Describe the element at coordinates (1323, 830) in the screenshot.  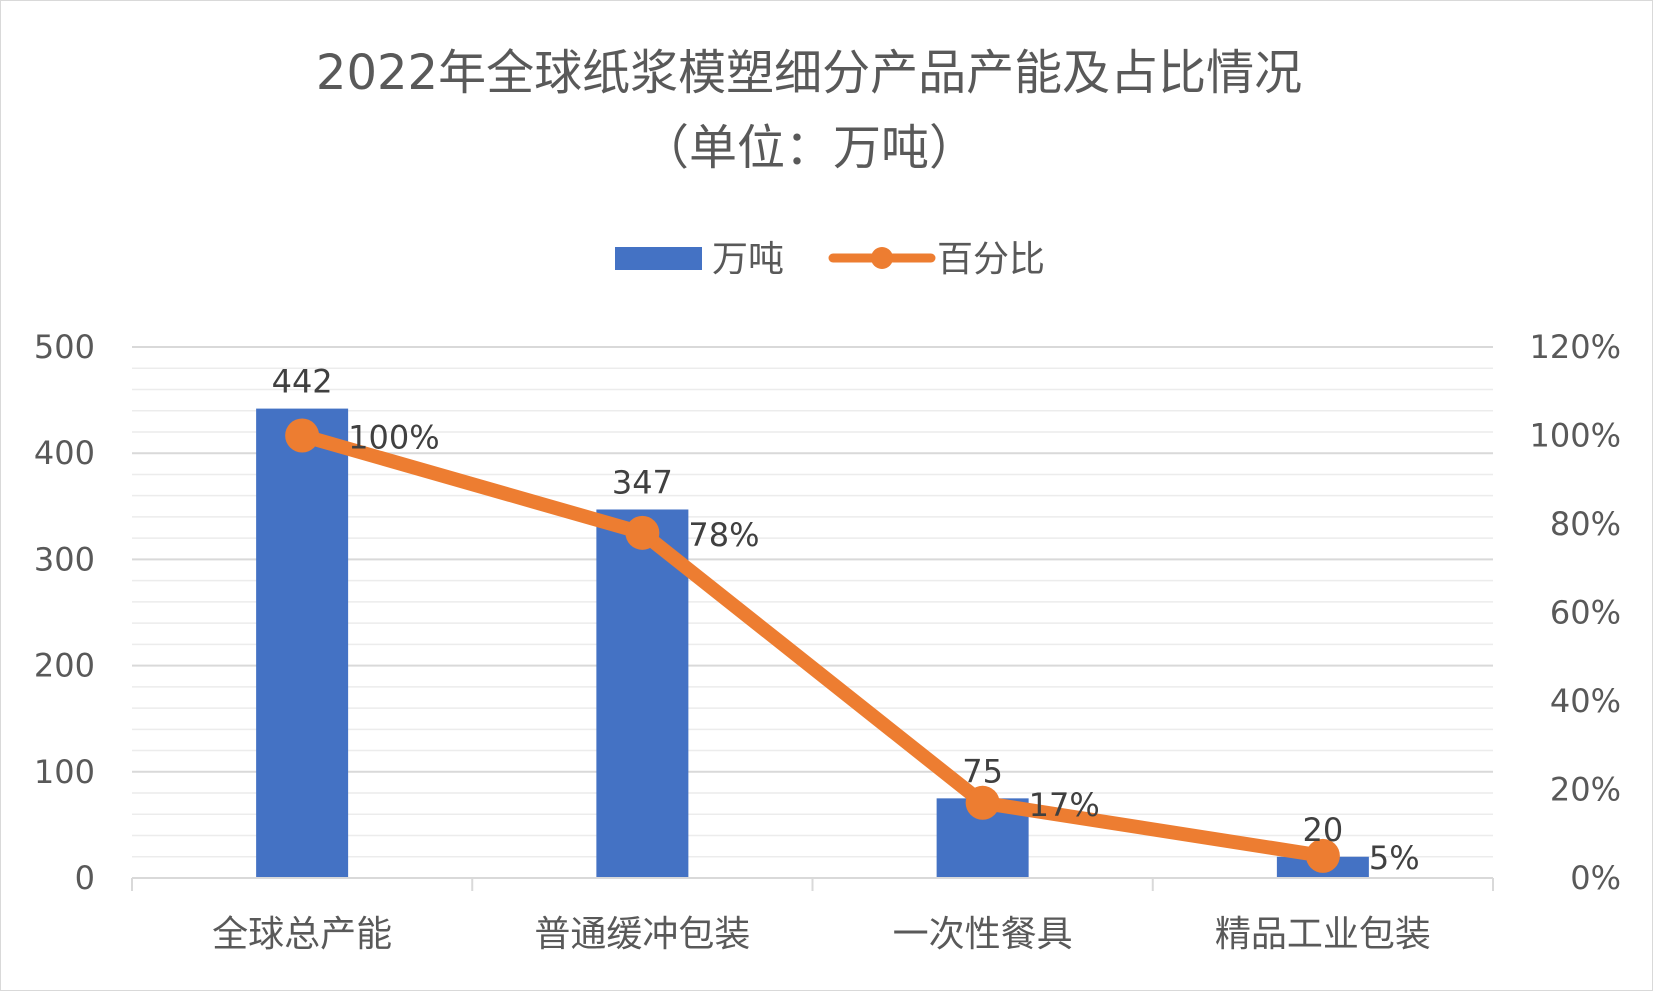
I see `bar-value-label-3: 20` at that location.